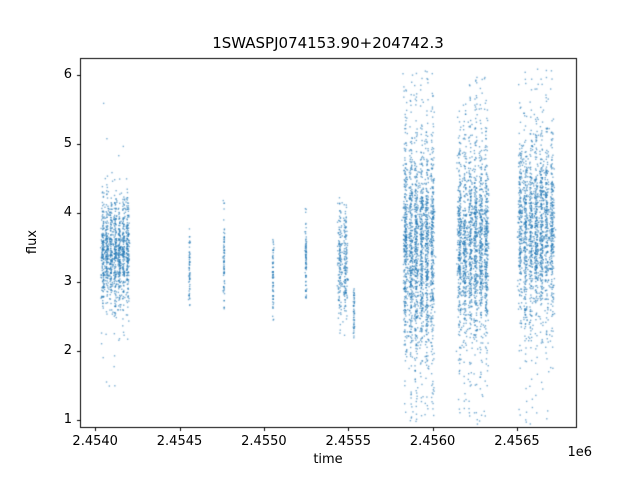 This screenshot has width=640, height=480. I want to click on x-tick-label: 2.4560, so click(432, 441).